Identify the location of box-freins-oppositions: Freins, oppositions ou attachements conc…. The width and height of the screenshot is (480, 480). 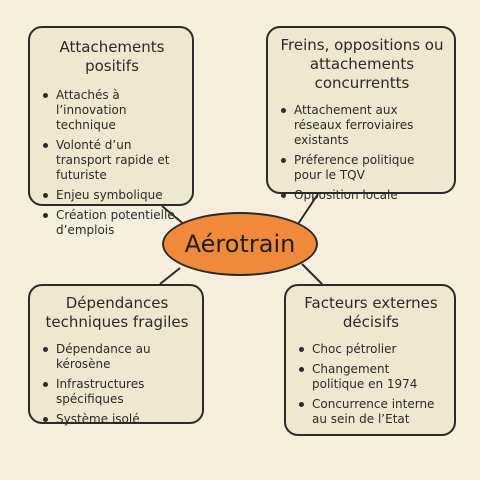
(361, 114).